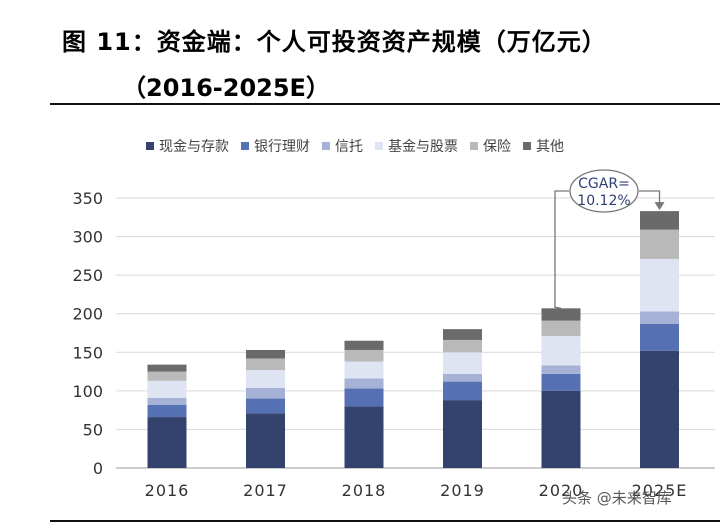 The height and width of the screenshot is (523, 720). Describe the element at coordinates (364, 490) in the screenshot. I see `x-tick-label: 2018` at that location.